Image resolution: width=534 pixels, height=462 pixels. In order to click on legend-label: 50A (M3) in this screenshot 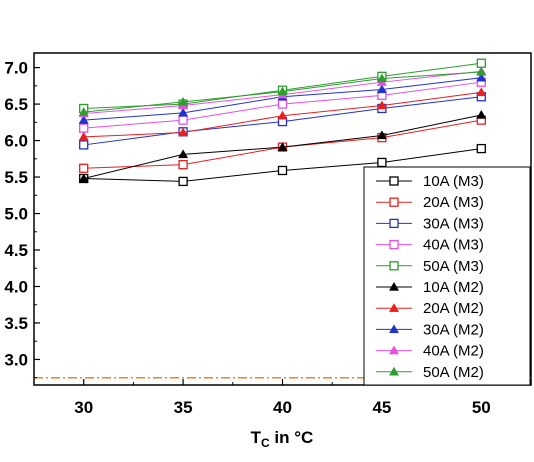, I will do `click(453, 266)`.